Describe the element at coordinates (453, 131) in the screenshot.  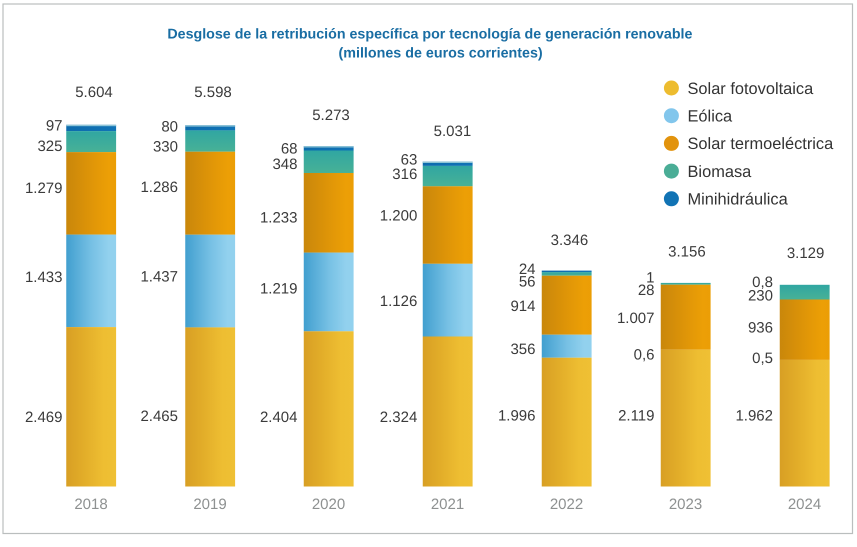
I see `svg-text: 5.031` at that location.